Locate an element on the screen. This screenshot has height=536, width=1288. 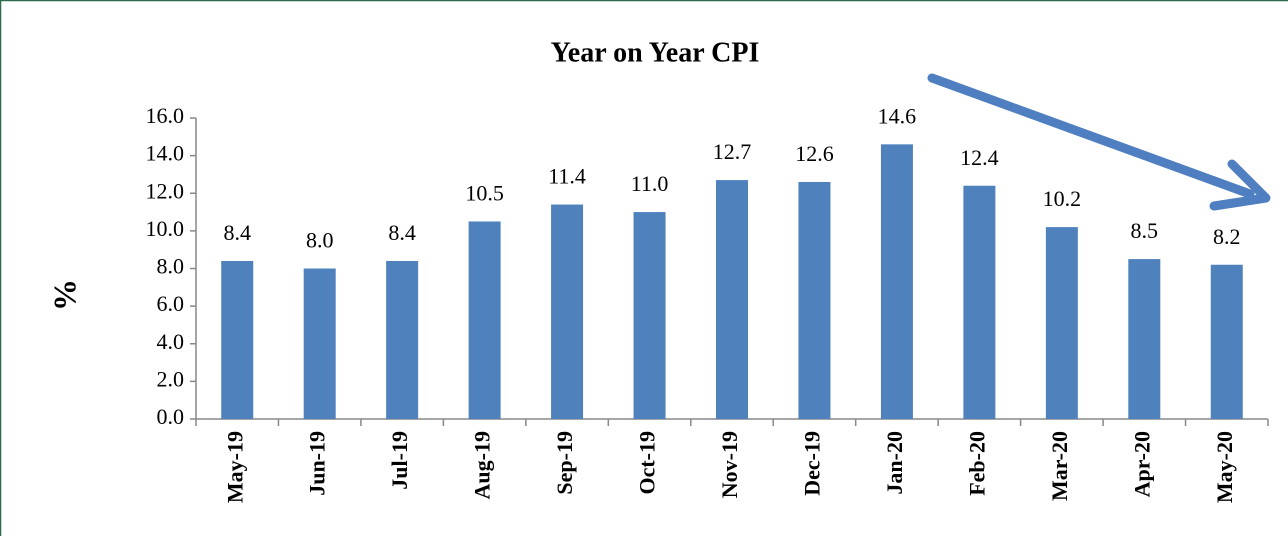
x-tick-label: Jun-19 is located at coordinates (317, 463).